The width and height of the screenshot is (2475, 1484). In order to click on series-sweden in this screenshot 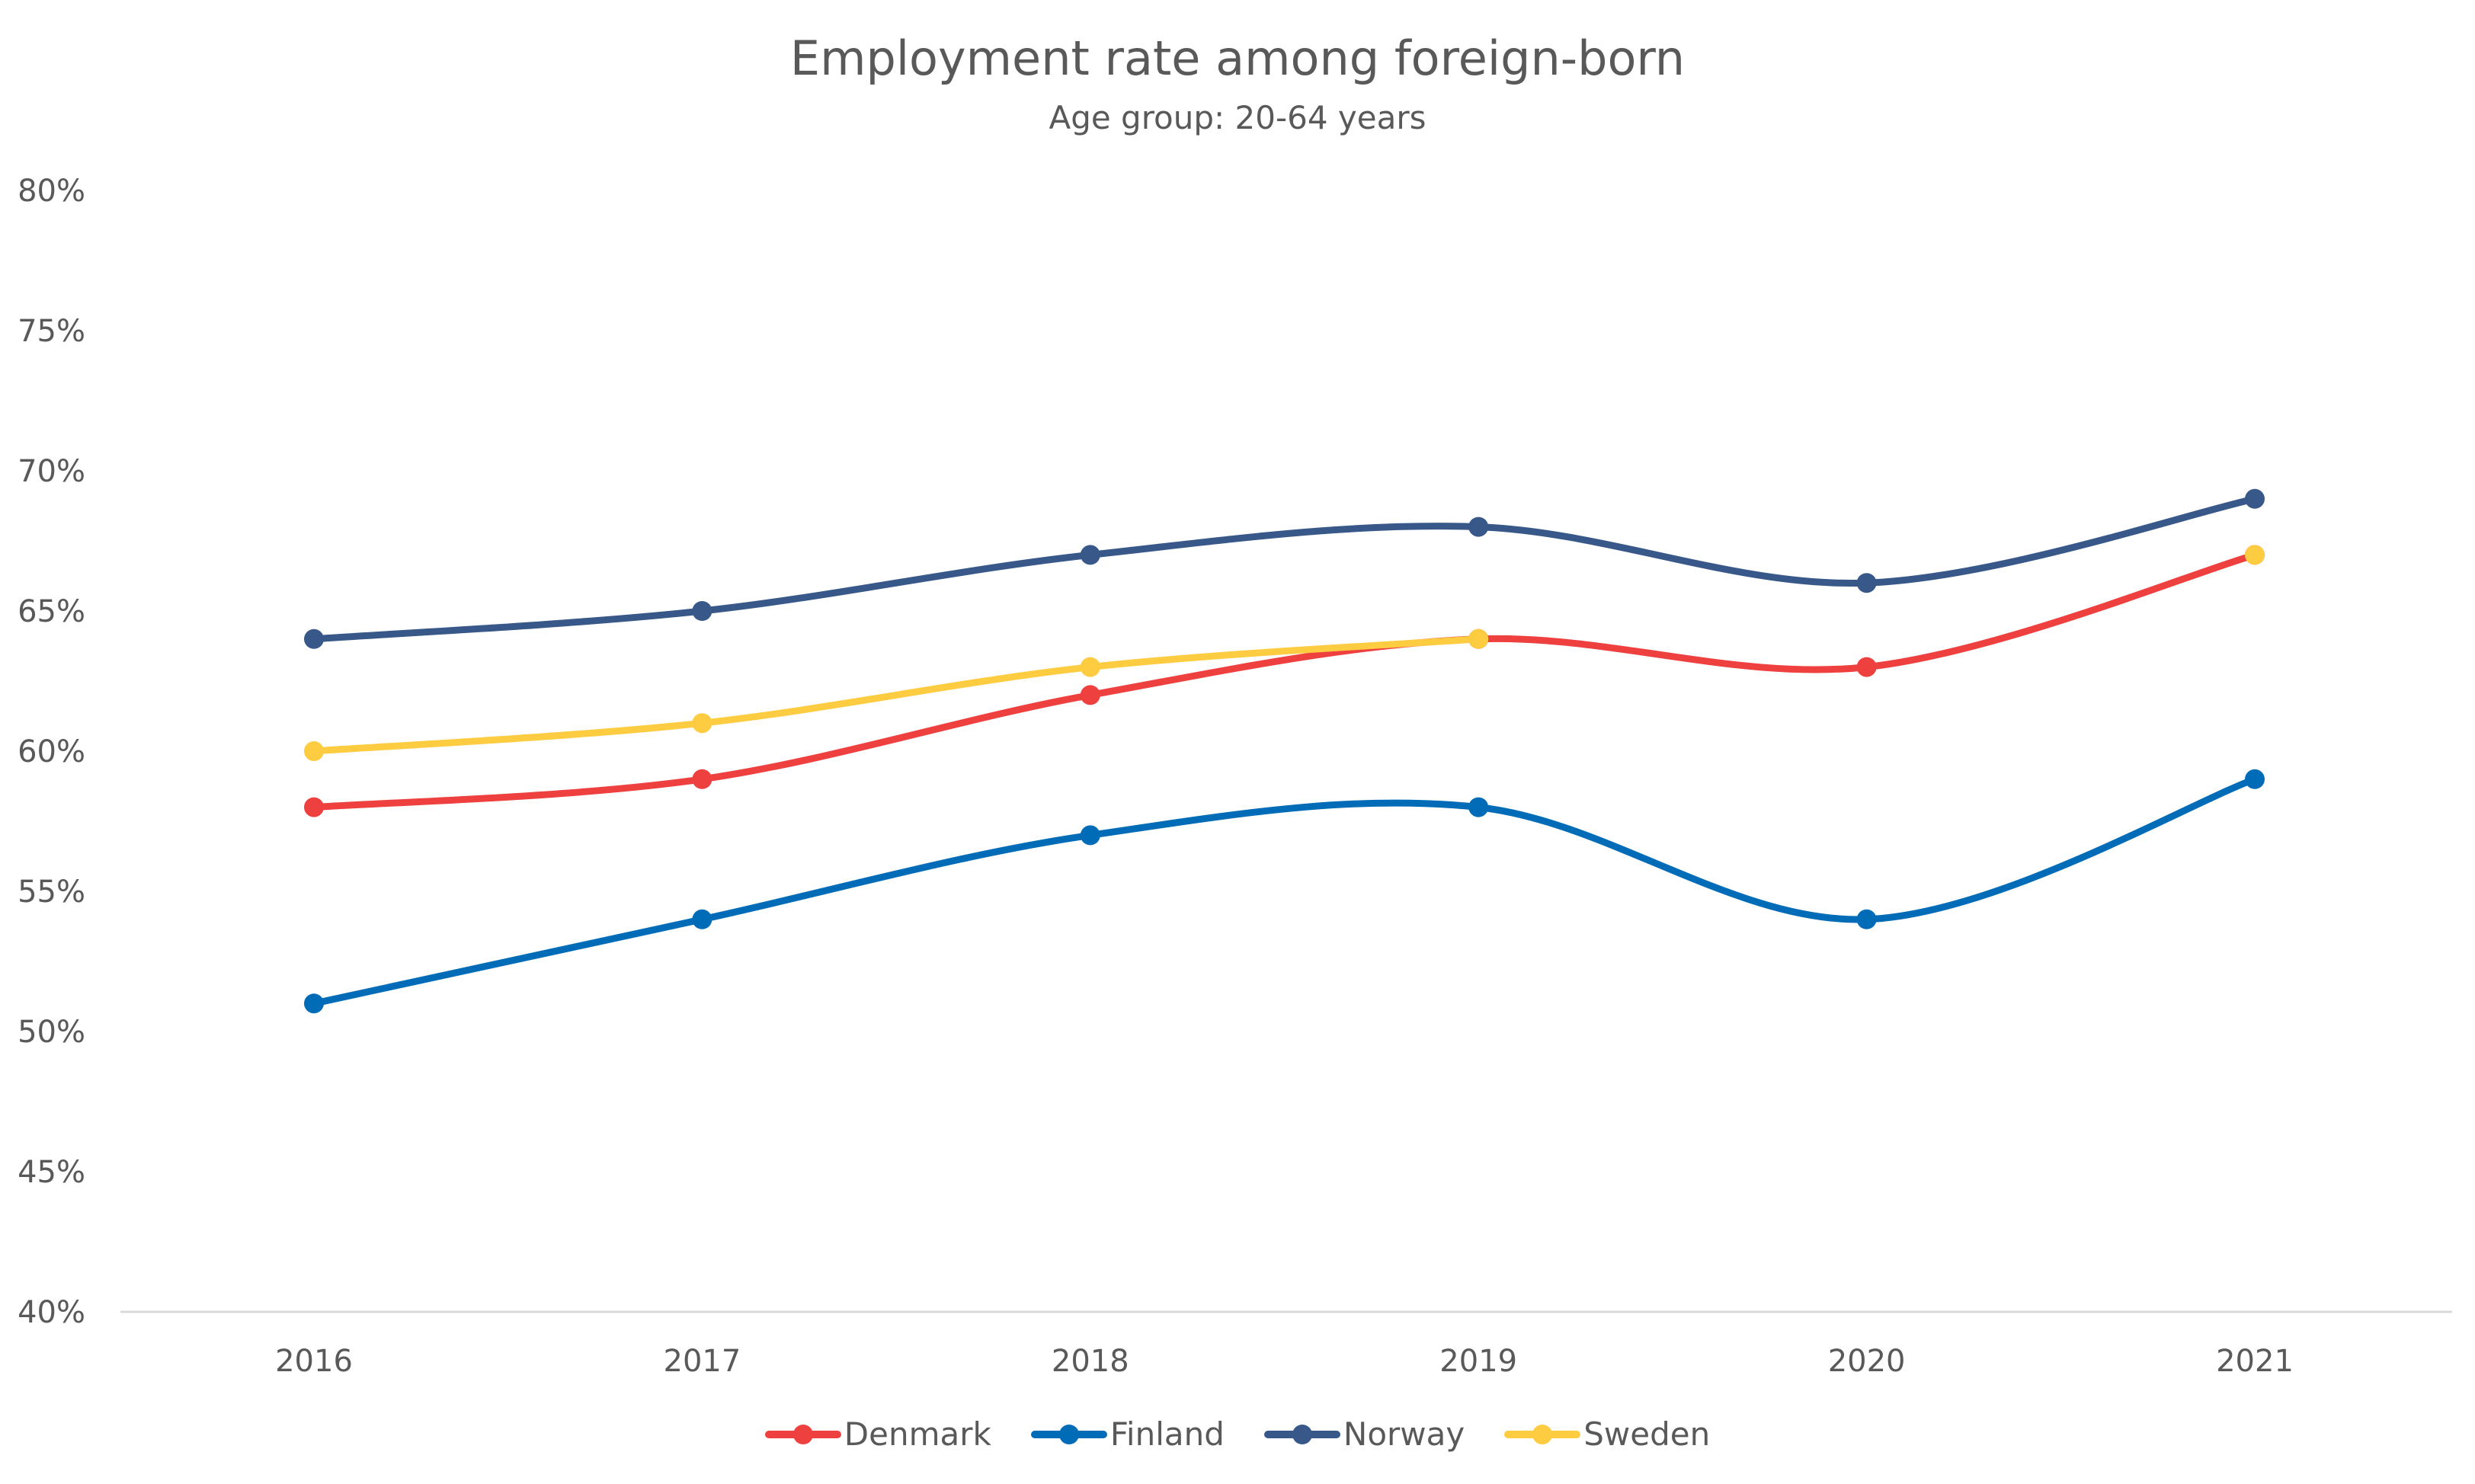, I will do `click(1284, 653)`.